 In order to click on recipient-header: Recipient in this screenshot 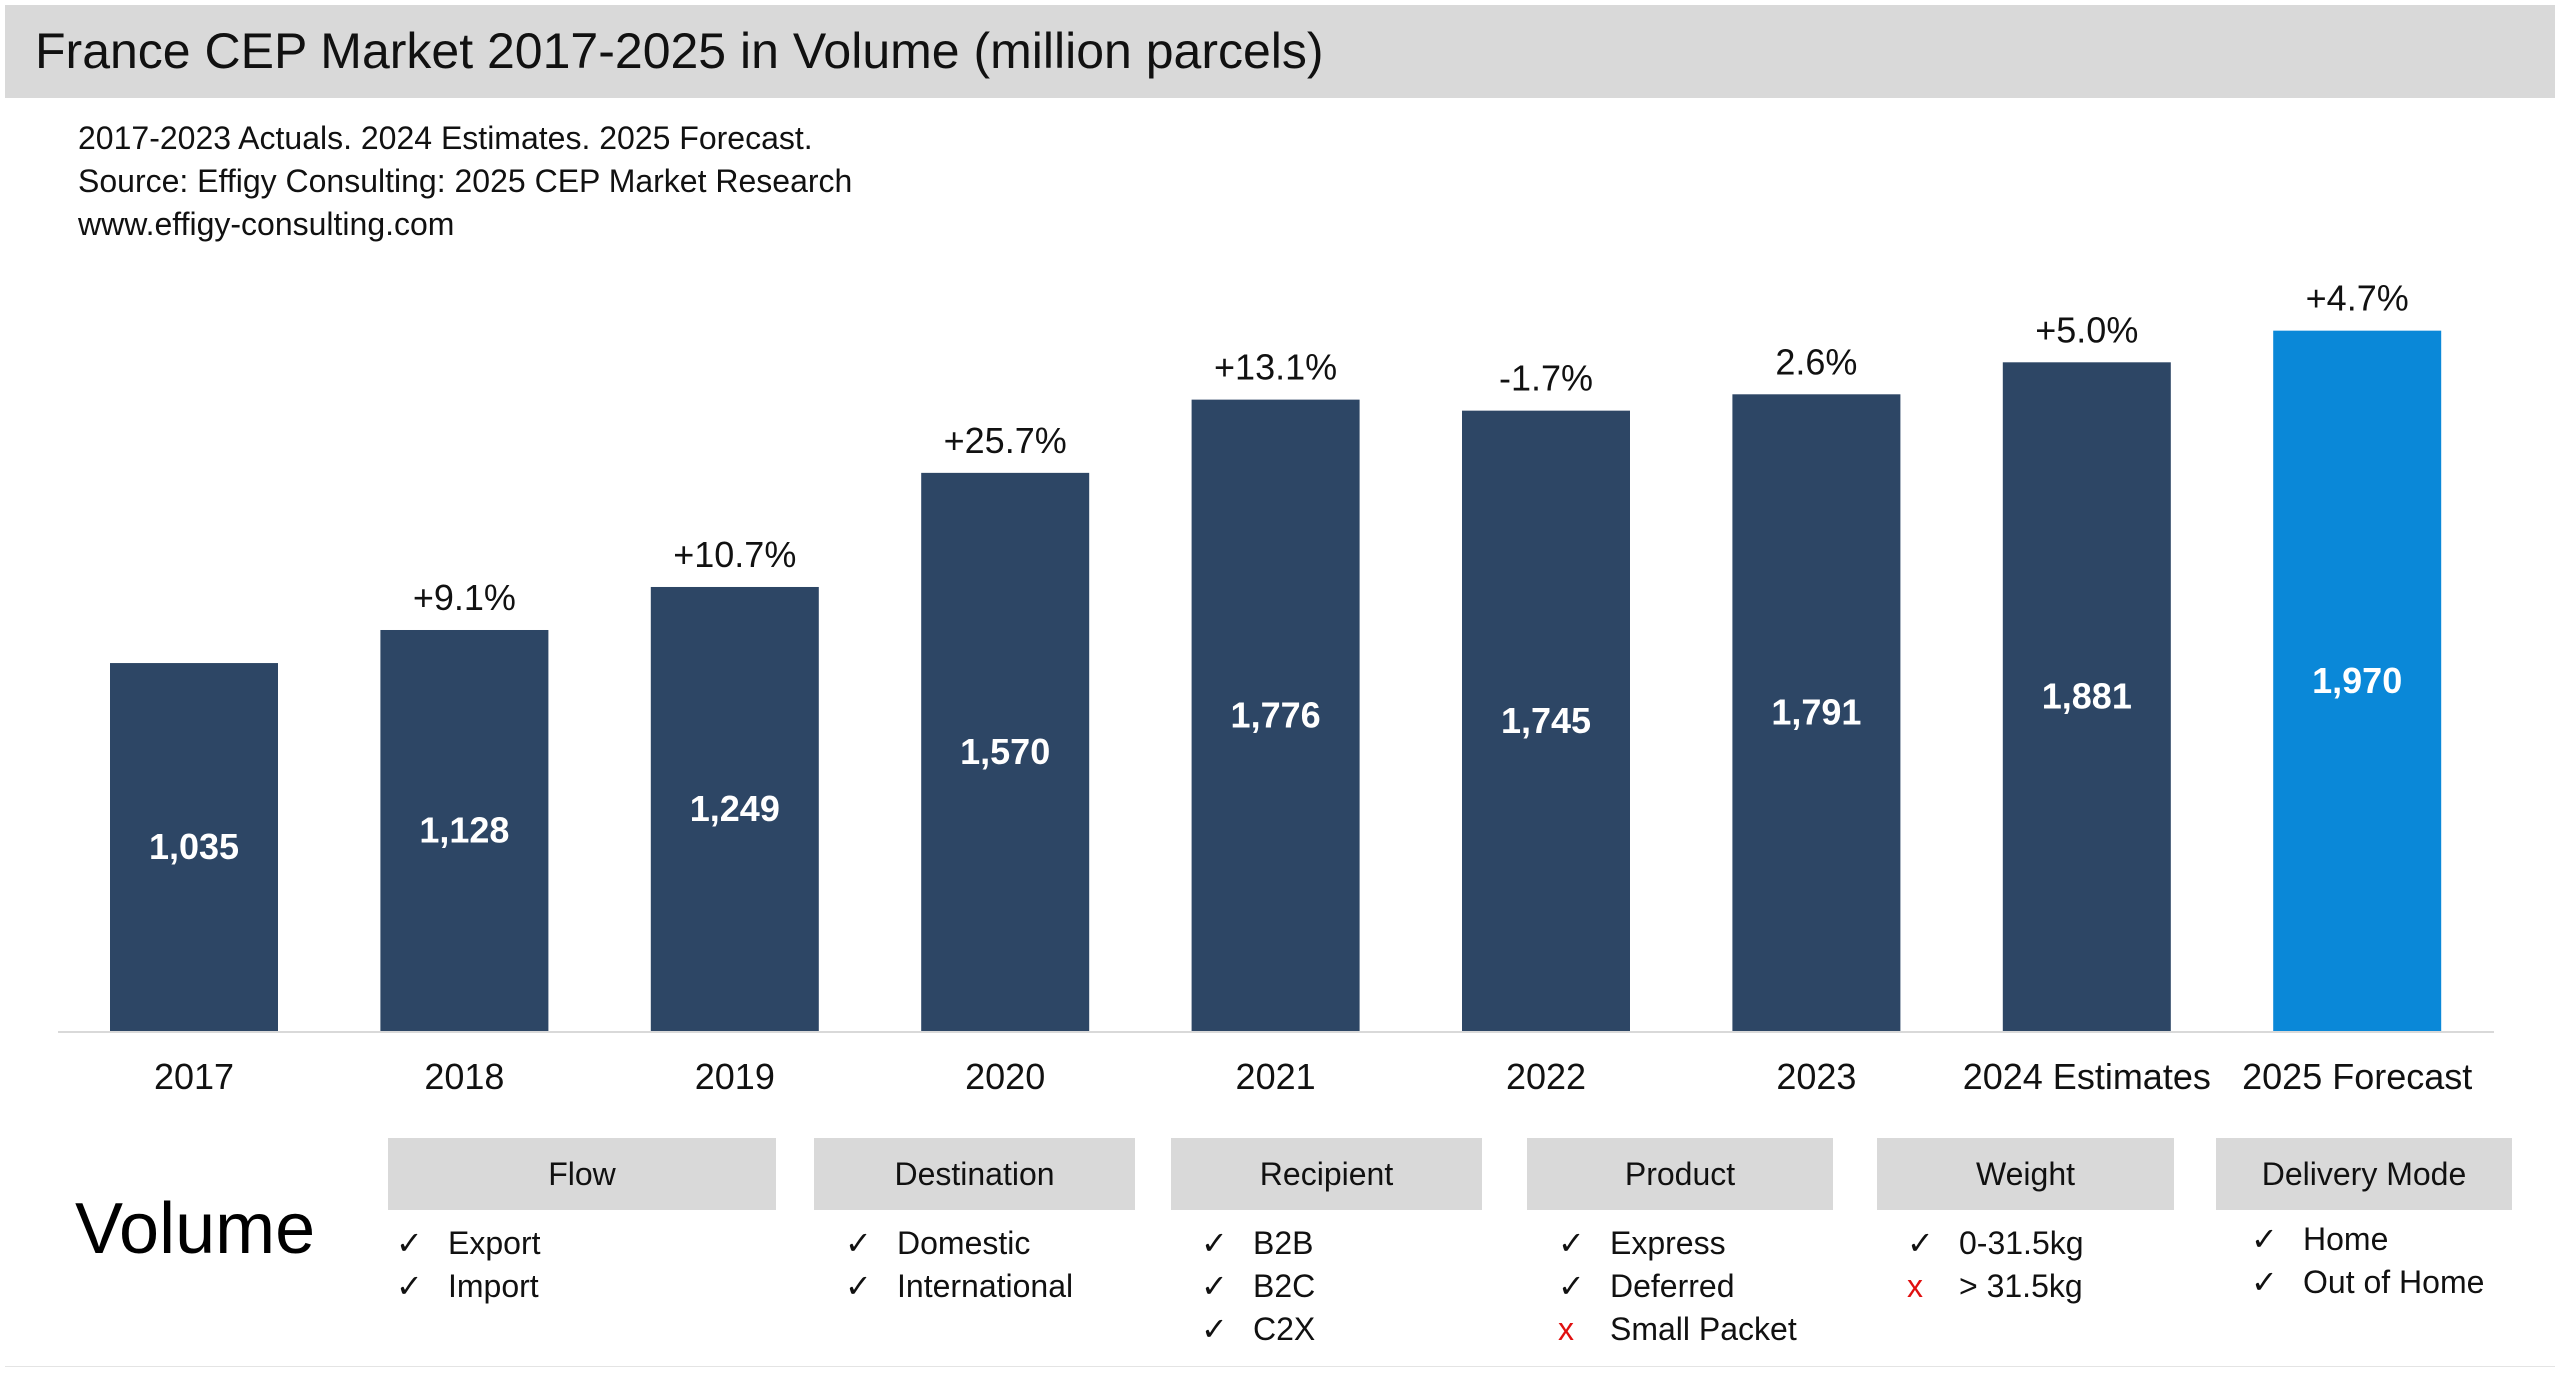, I will do `click(1326, 1174)`.